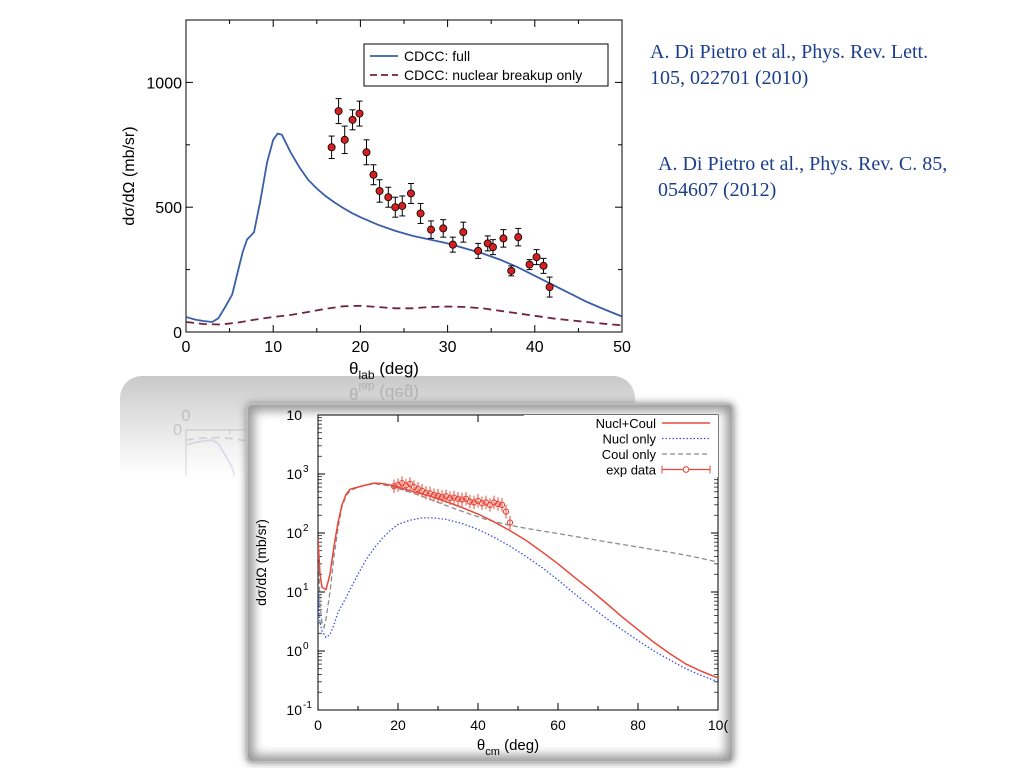 Image resolution: width=1024 pixels, height=768 pixels. What do you see at coordinates (558, 725) in the screenshot?
I see `x-tick-label: 60` at bounding box center [558, 725].